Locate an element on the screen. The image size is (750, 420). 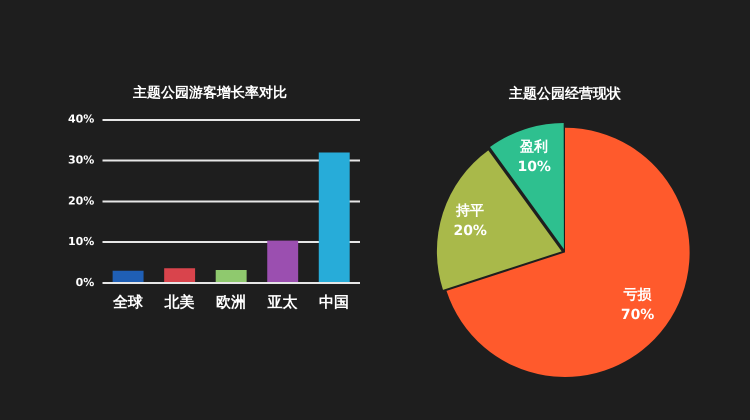
slice-label: 亏损 is located at coordinates (637, 294).